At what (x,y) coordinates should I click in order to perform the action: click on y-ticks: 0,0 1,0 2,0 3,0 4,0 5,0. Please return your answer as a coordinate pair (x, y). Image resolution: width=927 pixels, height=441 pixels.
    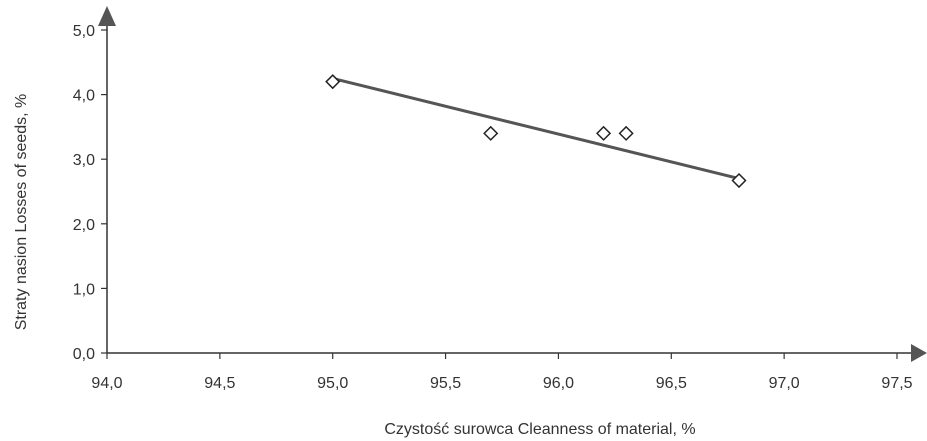
    Looking at the image, I should click on (90, 193).